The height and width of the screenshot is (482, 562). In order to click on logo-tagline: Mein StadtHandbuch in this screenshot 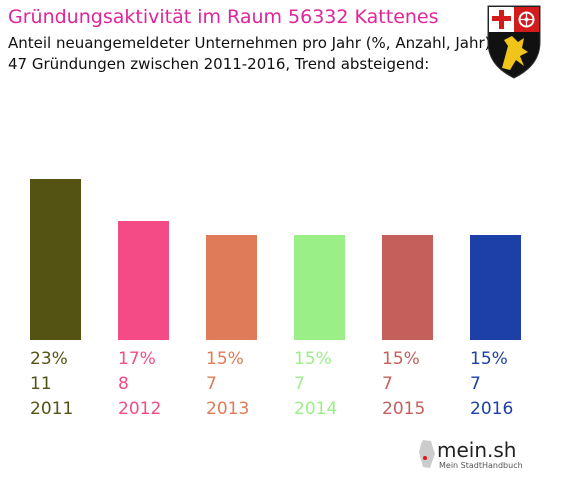, I will do `click(481, 465)`.